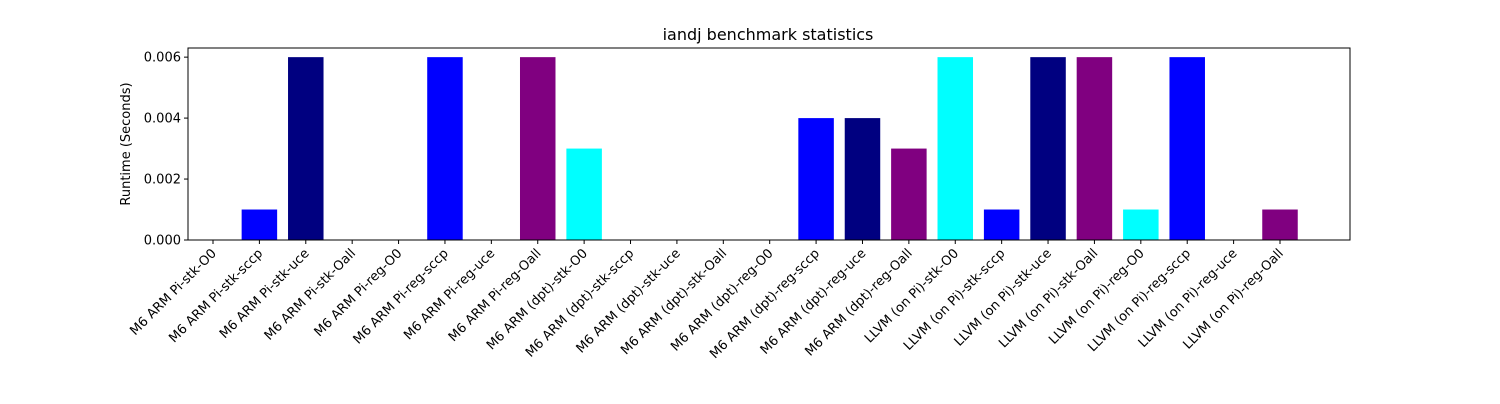 Image resolution: width=1500 pixels, height=404 pixels. I want to click on y-tick-label-0: 0.000, so click(162, 241).